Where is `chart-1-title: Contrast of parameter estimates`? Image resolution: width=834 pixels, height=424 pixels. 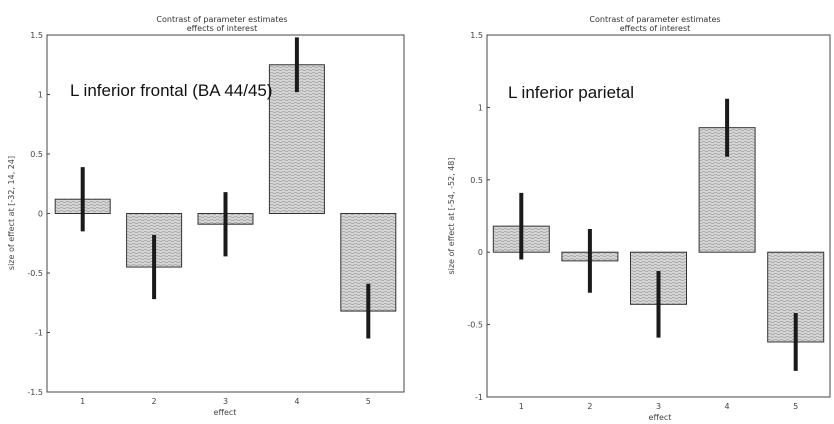
chart-1-title: Contrast of parameter estimates is located at coordinates (221, 19).